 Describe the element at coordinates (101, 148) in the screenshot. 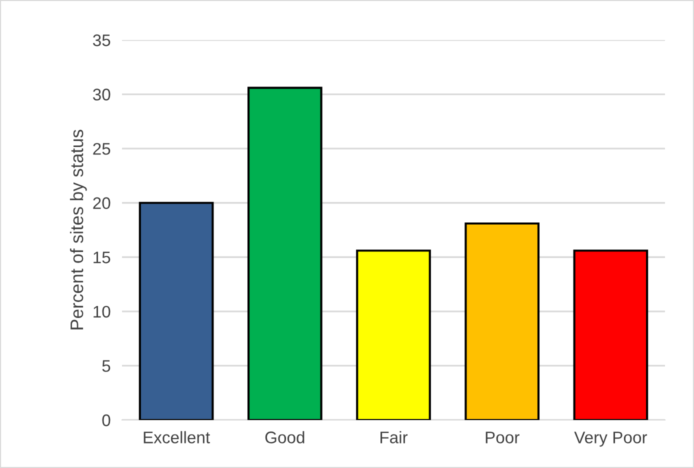

I see `y-tick-label: 25` at that location.